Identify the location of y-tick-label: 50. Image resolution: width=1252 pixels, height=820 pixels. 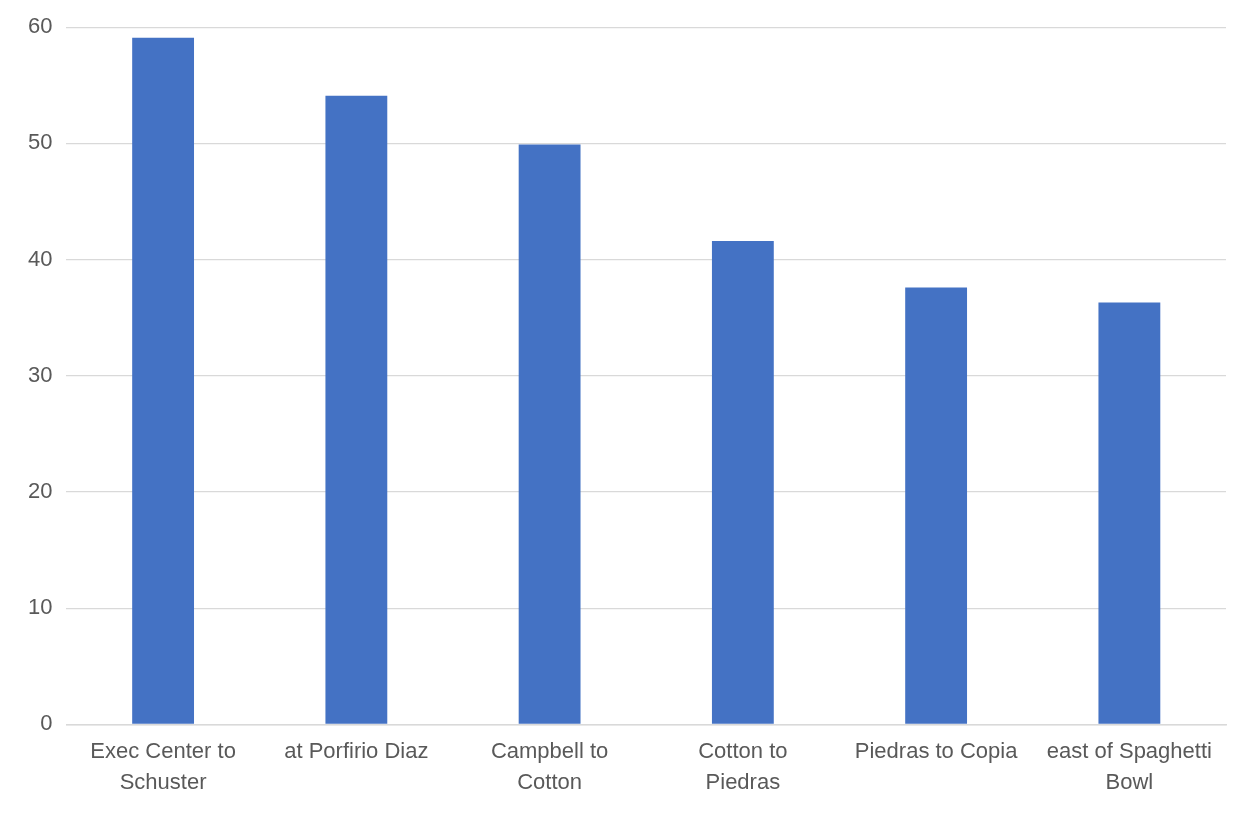
(40, 142).